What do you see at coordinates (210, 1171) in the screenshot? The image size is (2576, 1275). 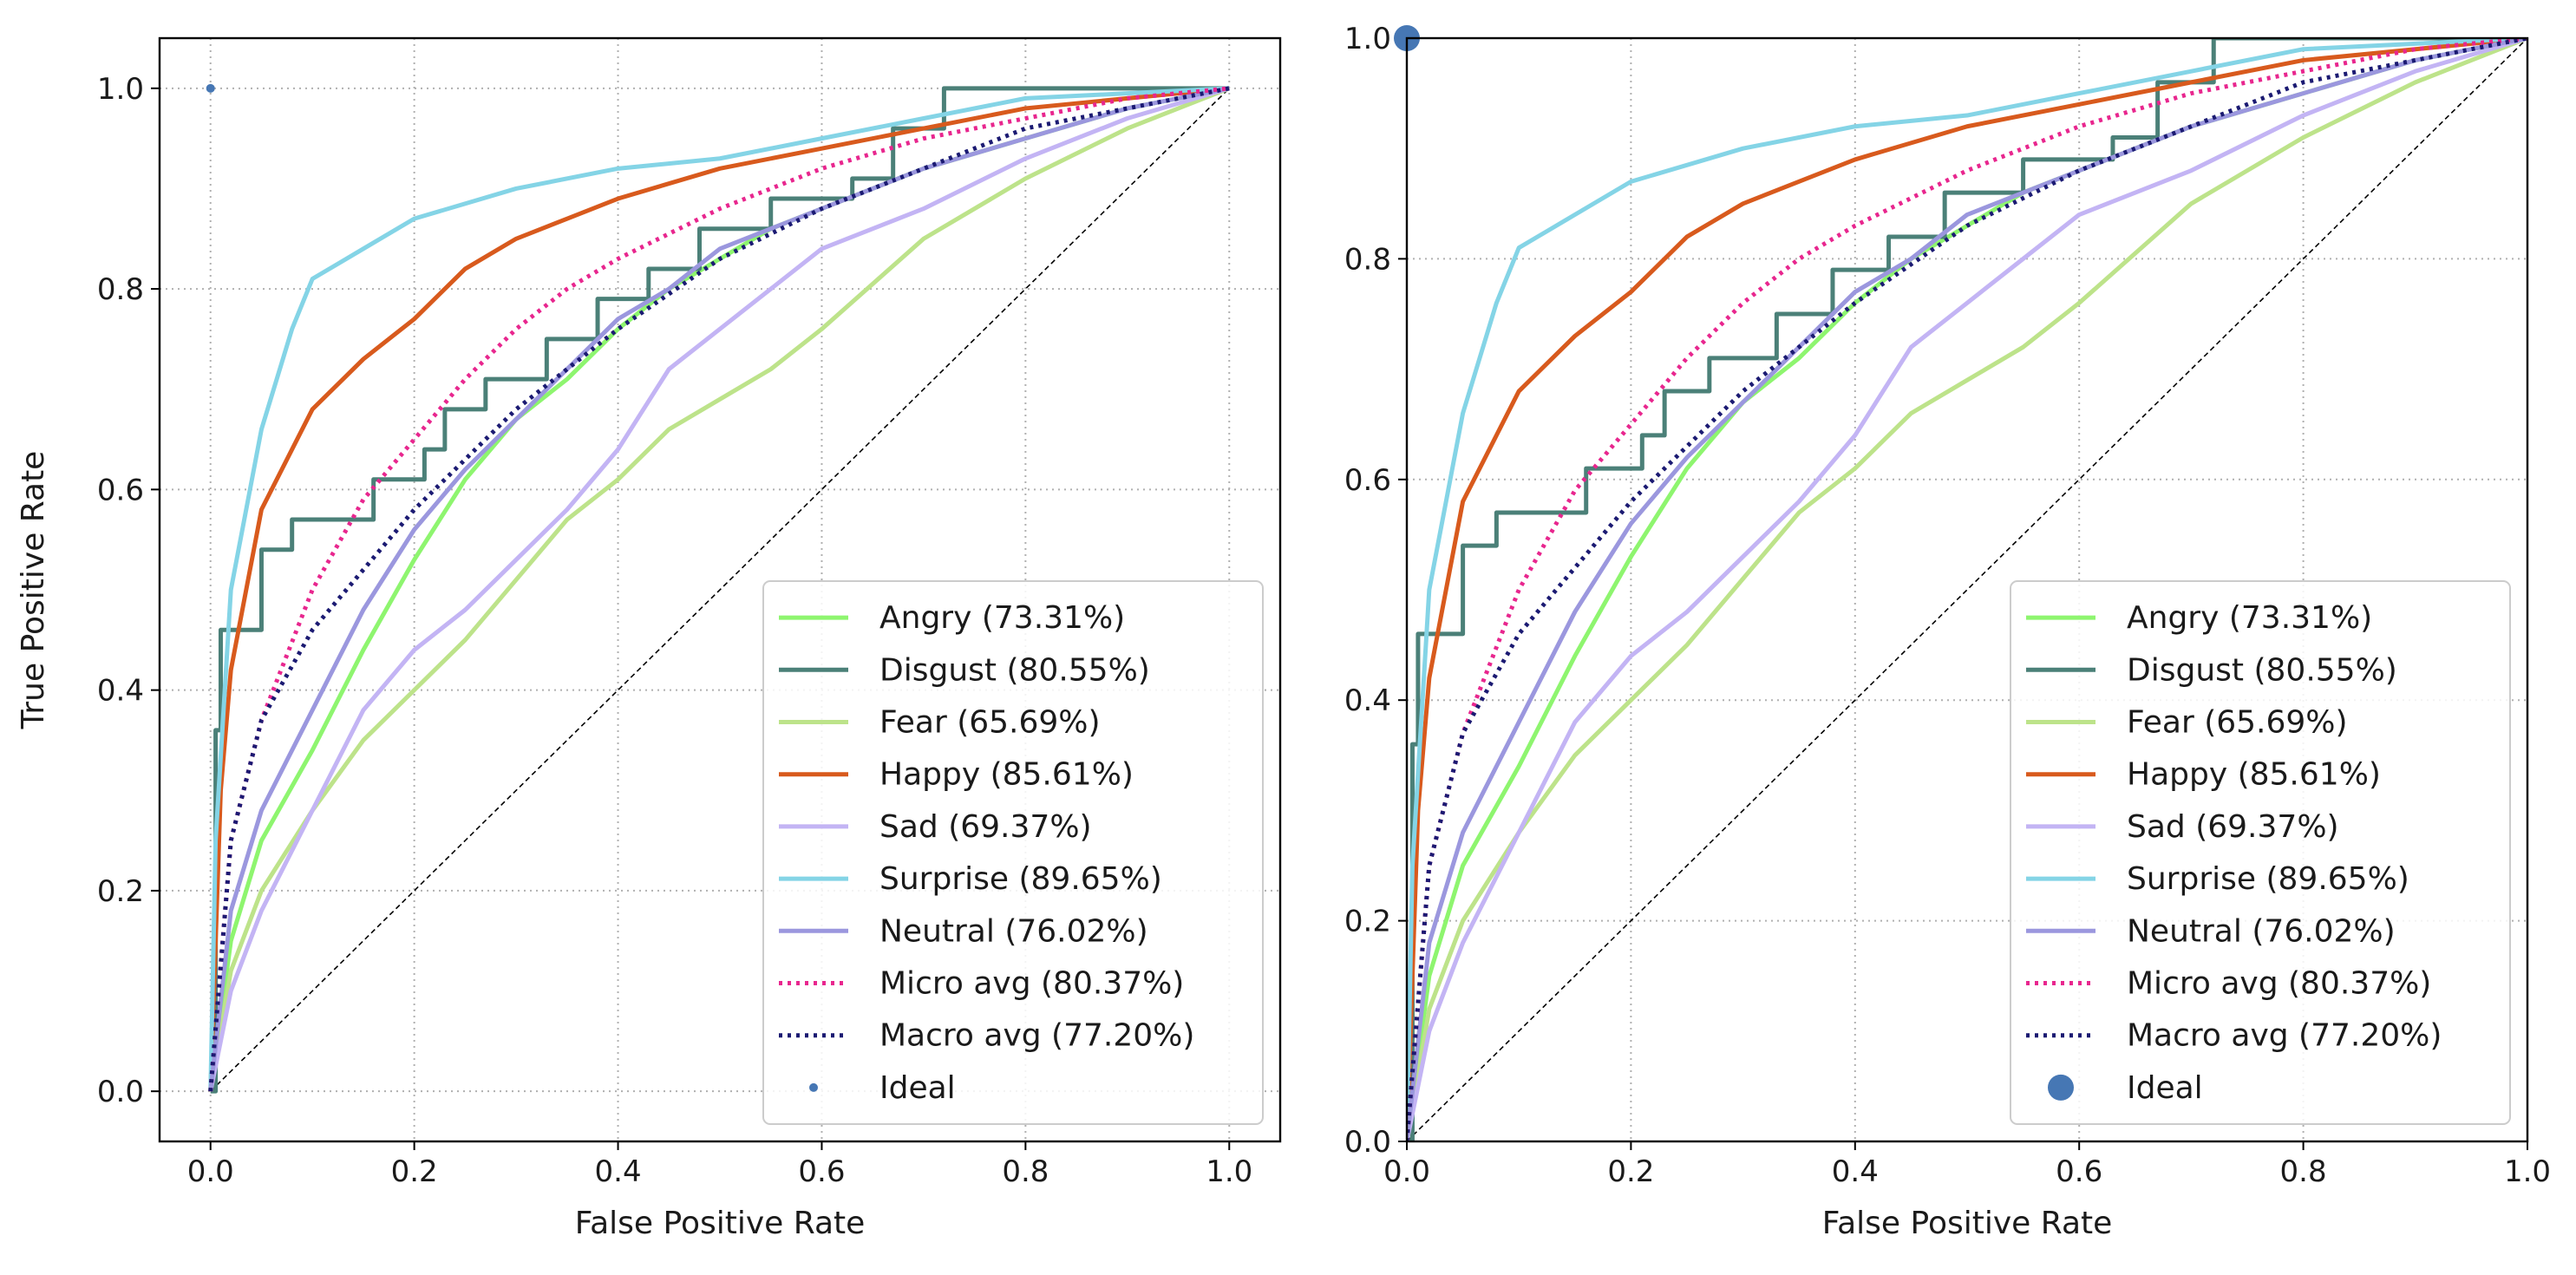 I see `chart-left-x-tick-label: 0.0` at bounding box center [210, 1171].